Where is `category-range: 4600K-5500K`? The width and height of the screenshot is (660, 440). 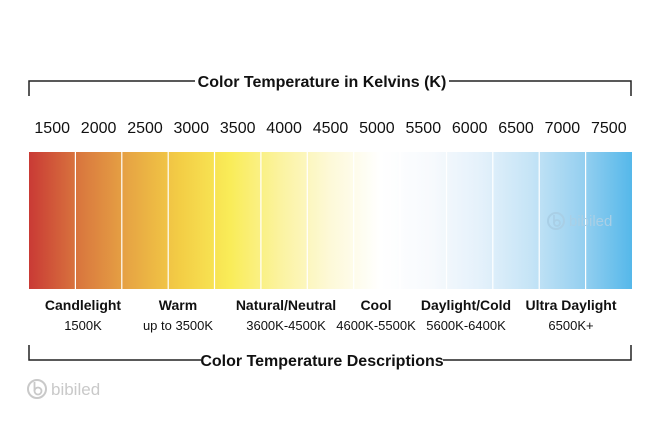 category-range: 4600K-5500K is located at coordinates (376, 325).